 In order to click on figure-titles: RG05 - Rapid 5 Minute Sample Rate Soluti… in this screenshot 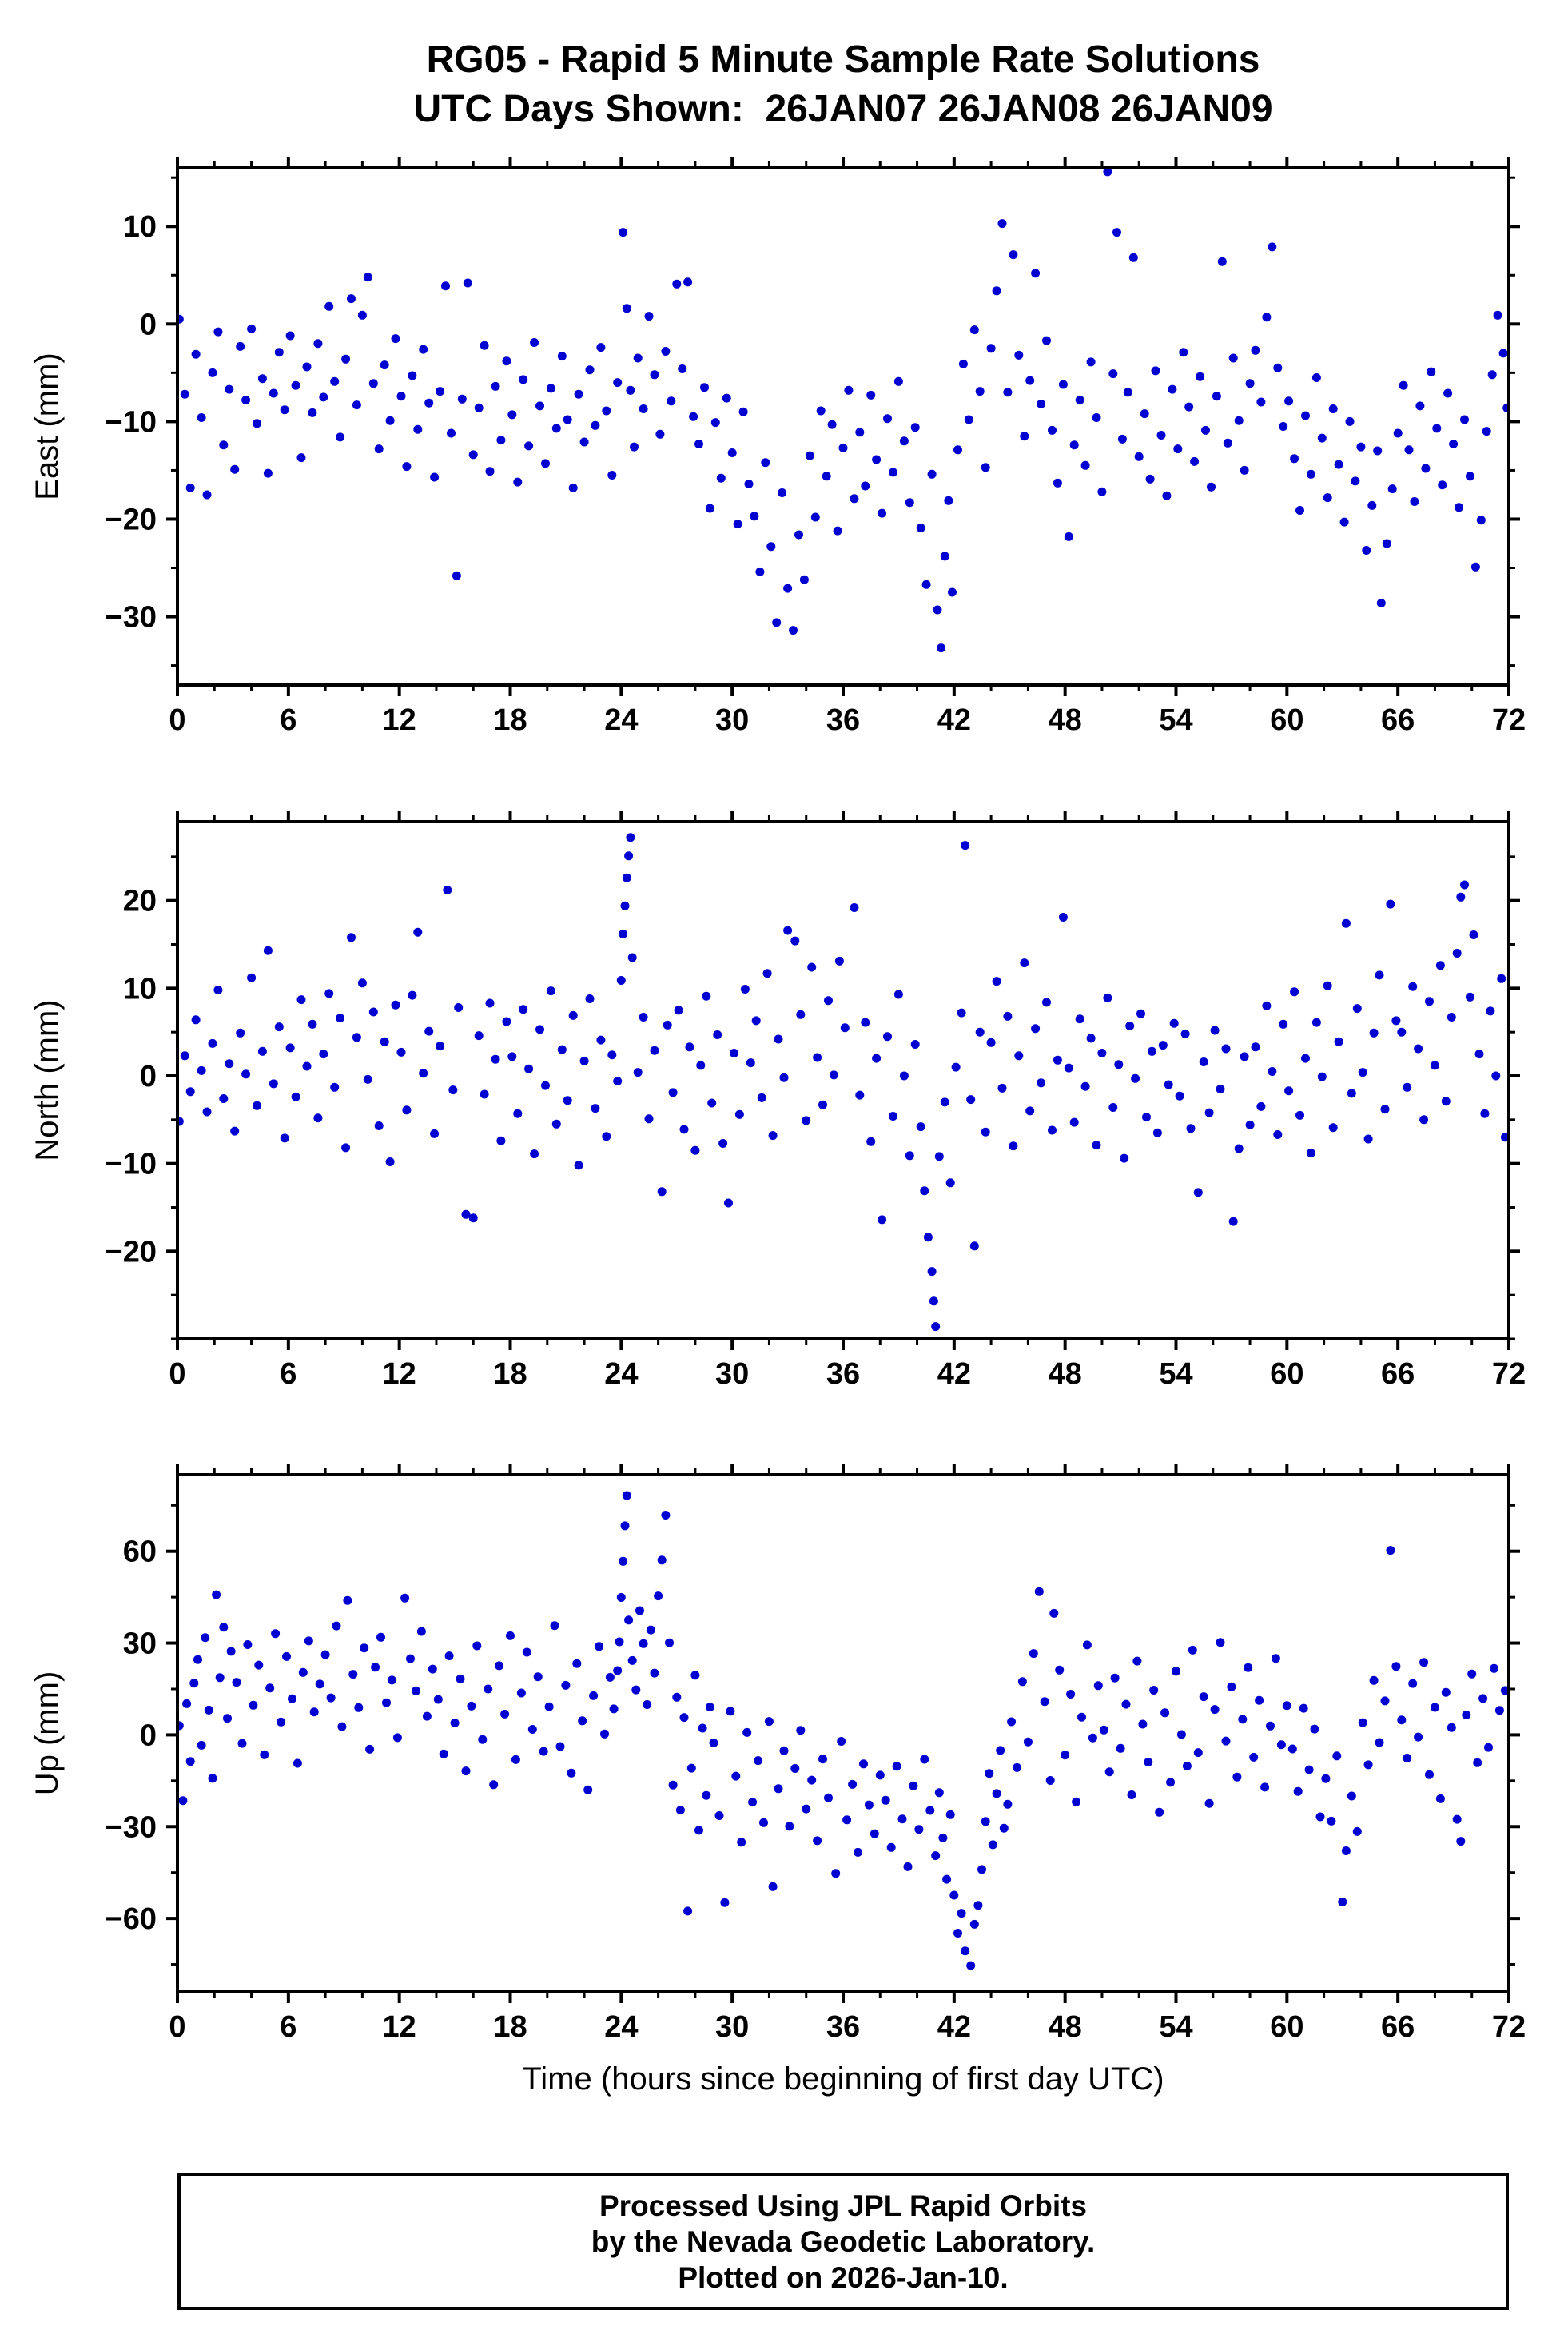, I will do `click(843, 84)`.